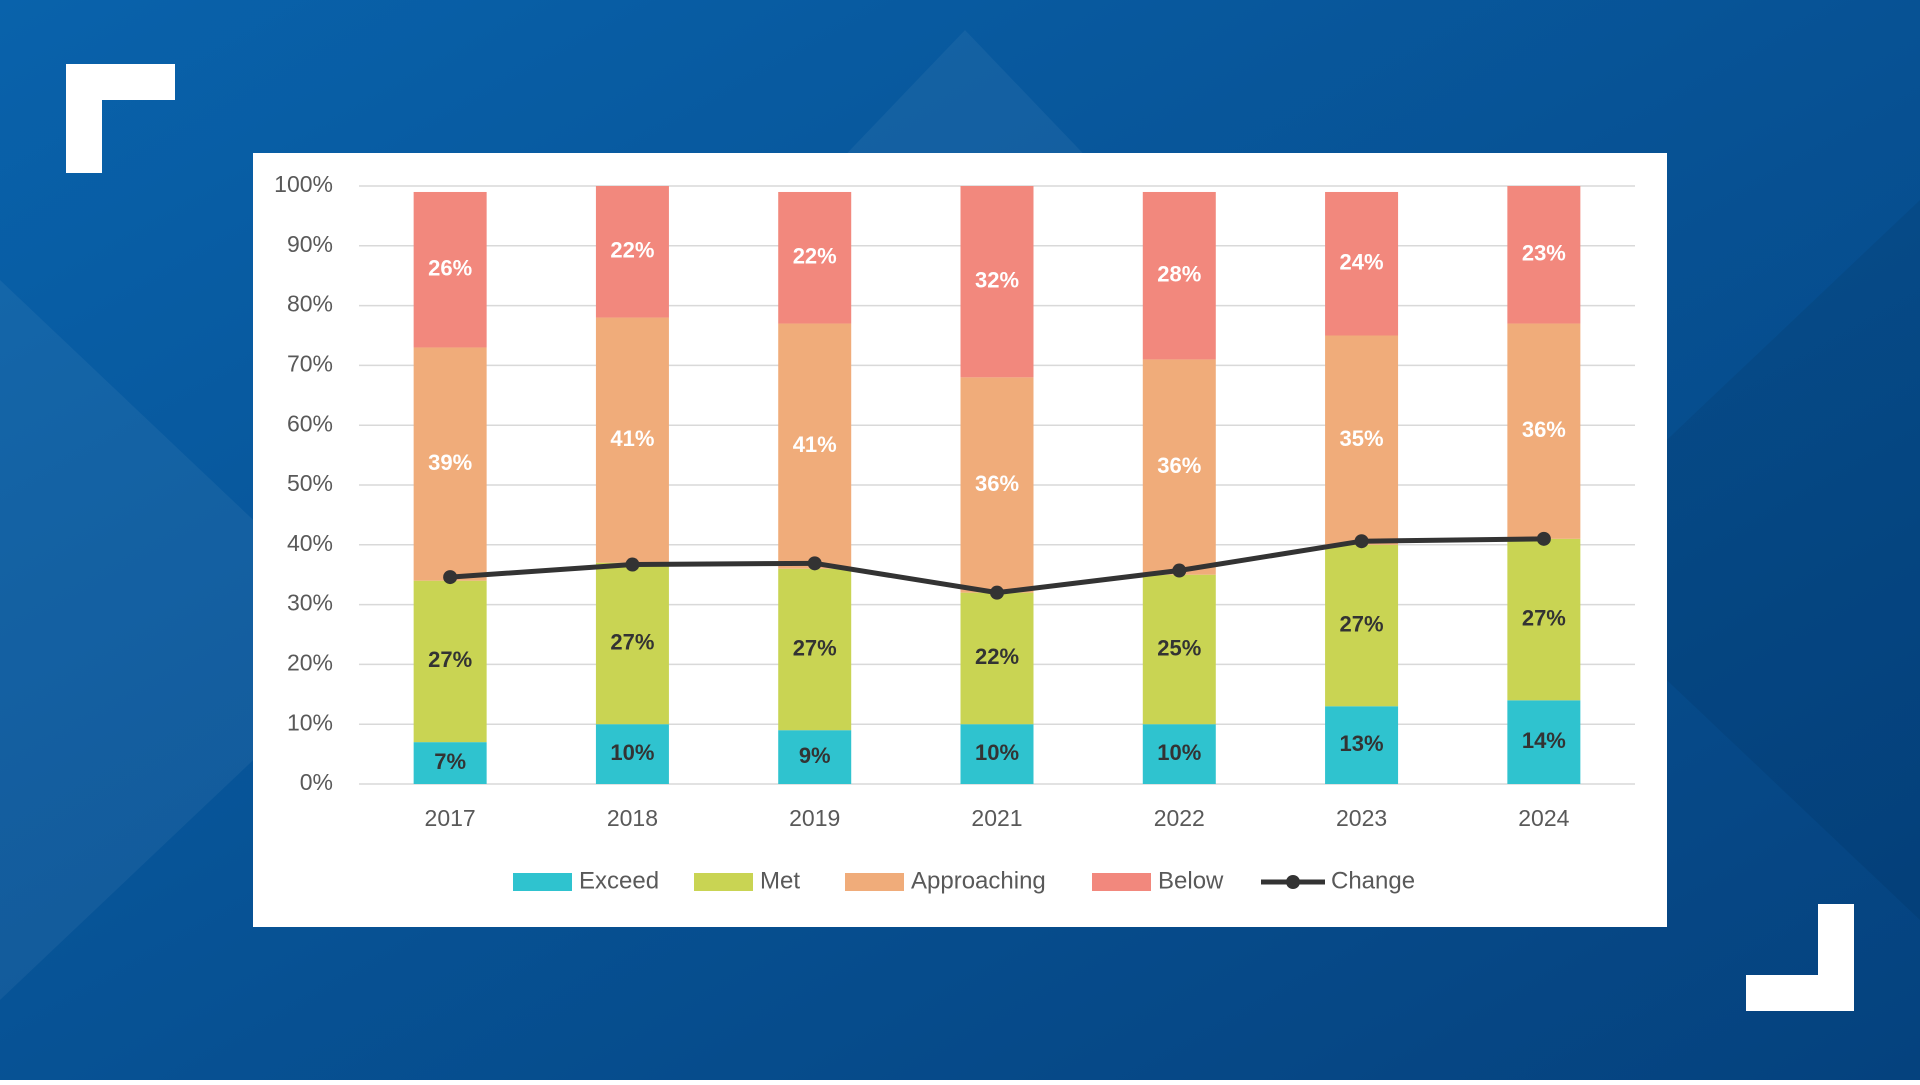 The height and width of the screenshot is (1085, 1920). I want to click on data-label: 14%, so click(1544, 740).